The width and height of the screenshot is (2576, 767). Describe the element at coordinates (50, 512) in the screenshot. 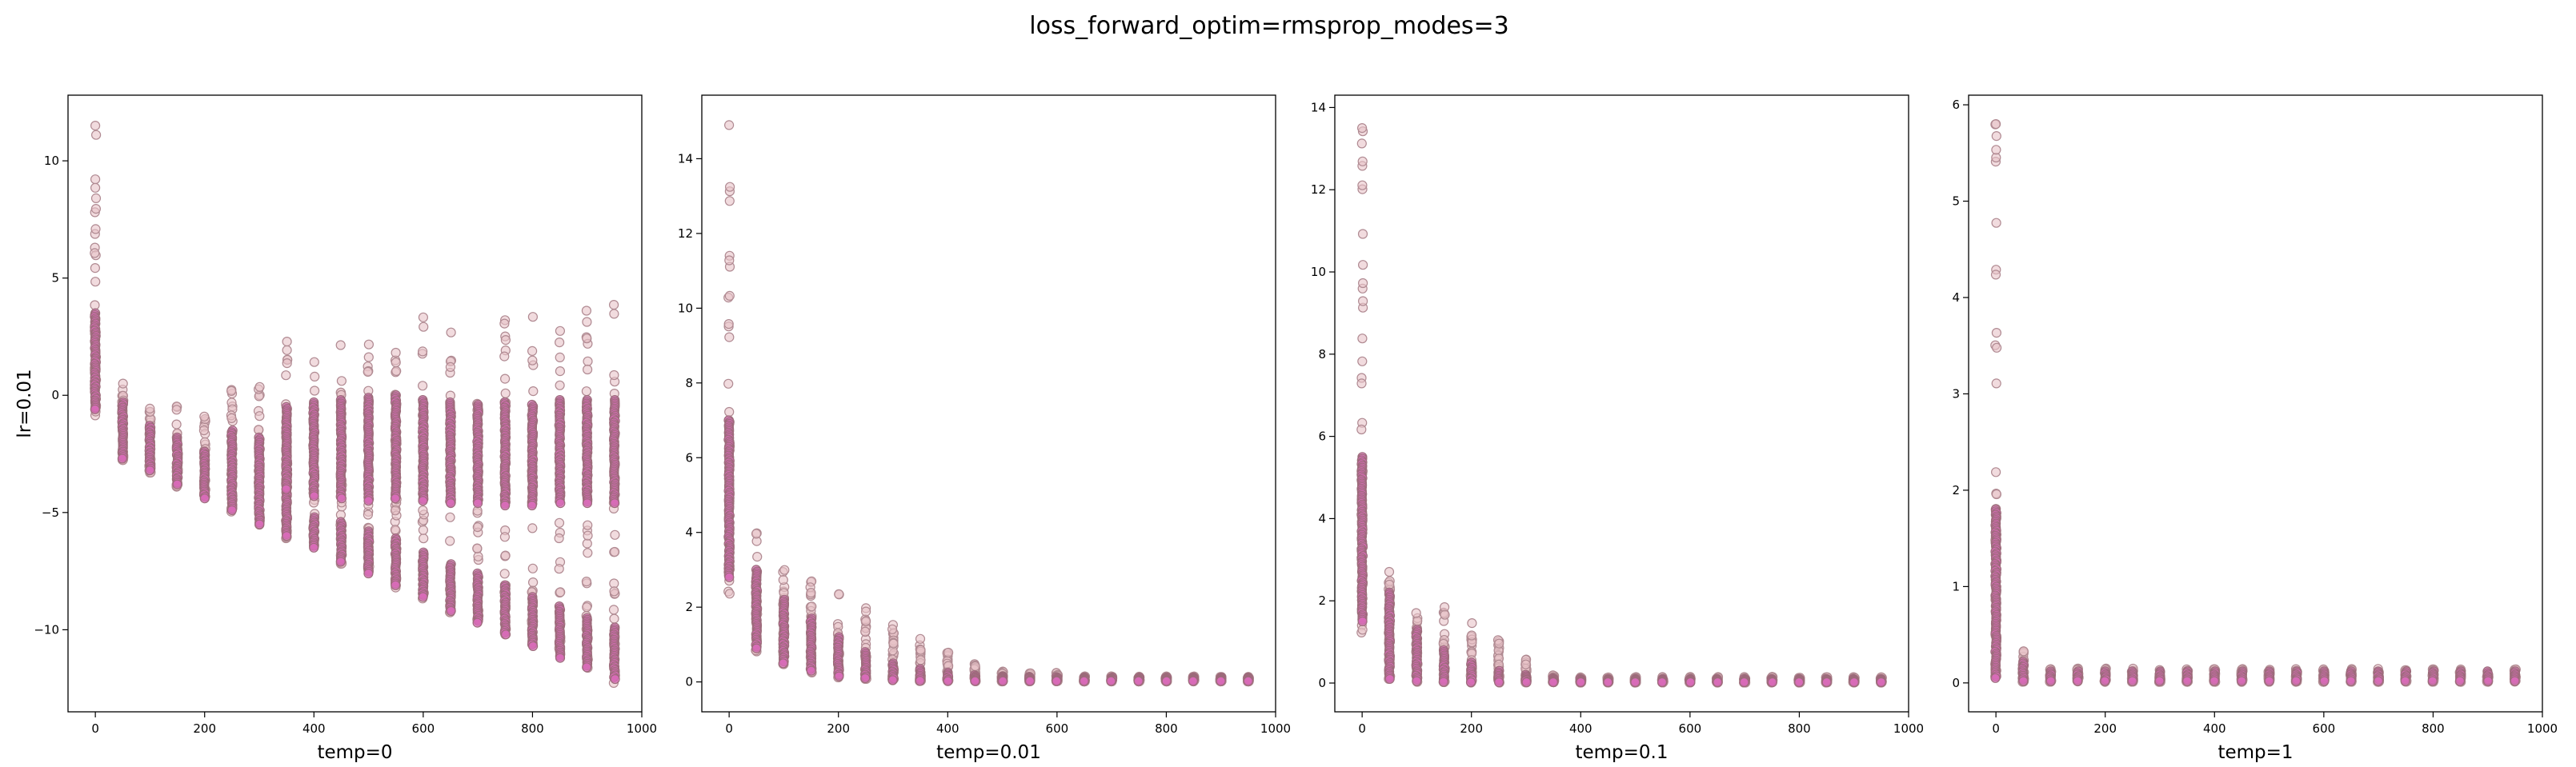

I see `y-tick-label: −5` at that location.